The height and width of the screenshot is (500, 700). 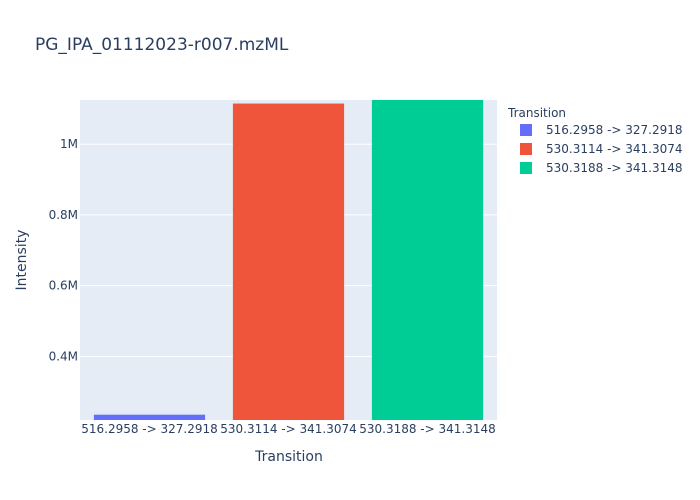 I want to click on y-tick-label: 0.8M, so click(x=63, y=215).